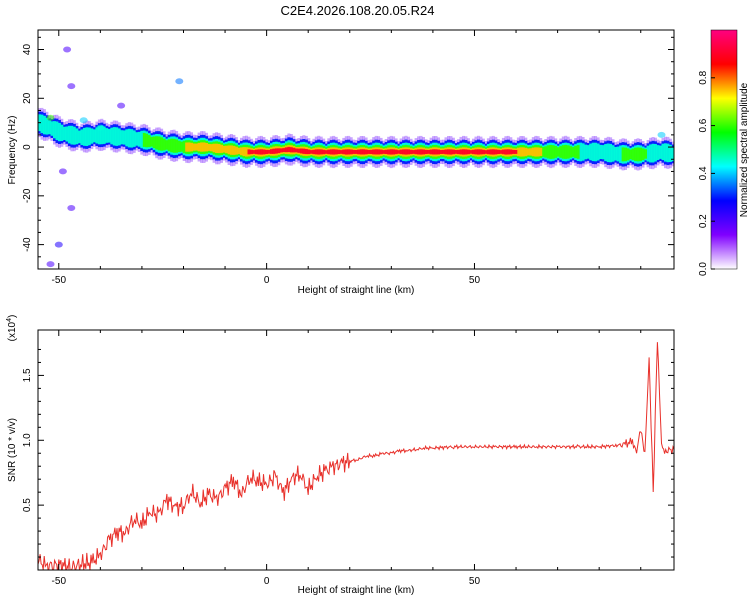  What do you see at coordinates (27, 244) in the screenshot?
I see `y-tick-label: -40` at bounding box center [27, 244].